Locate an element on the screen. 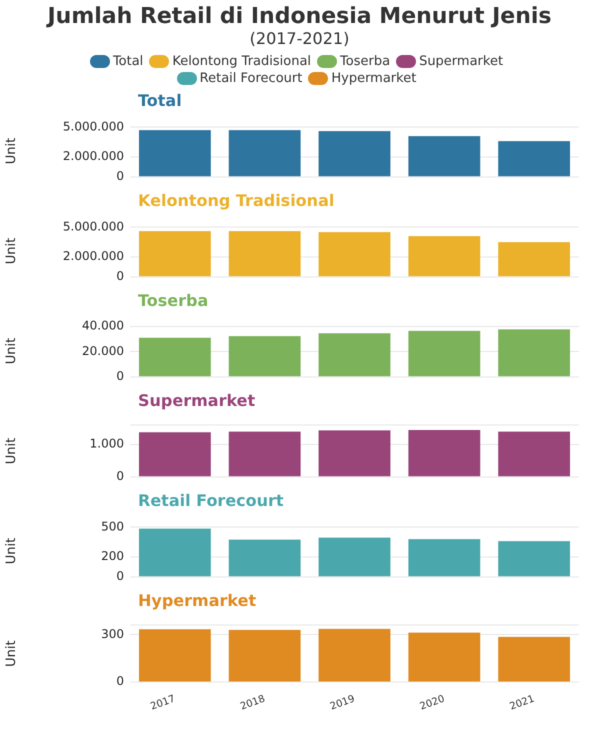 Image resolution: width=599 pixels, height=732 pixels. y-tick-label: 1.000 is located at coordinates (107, 443).